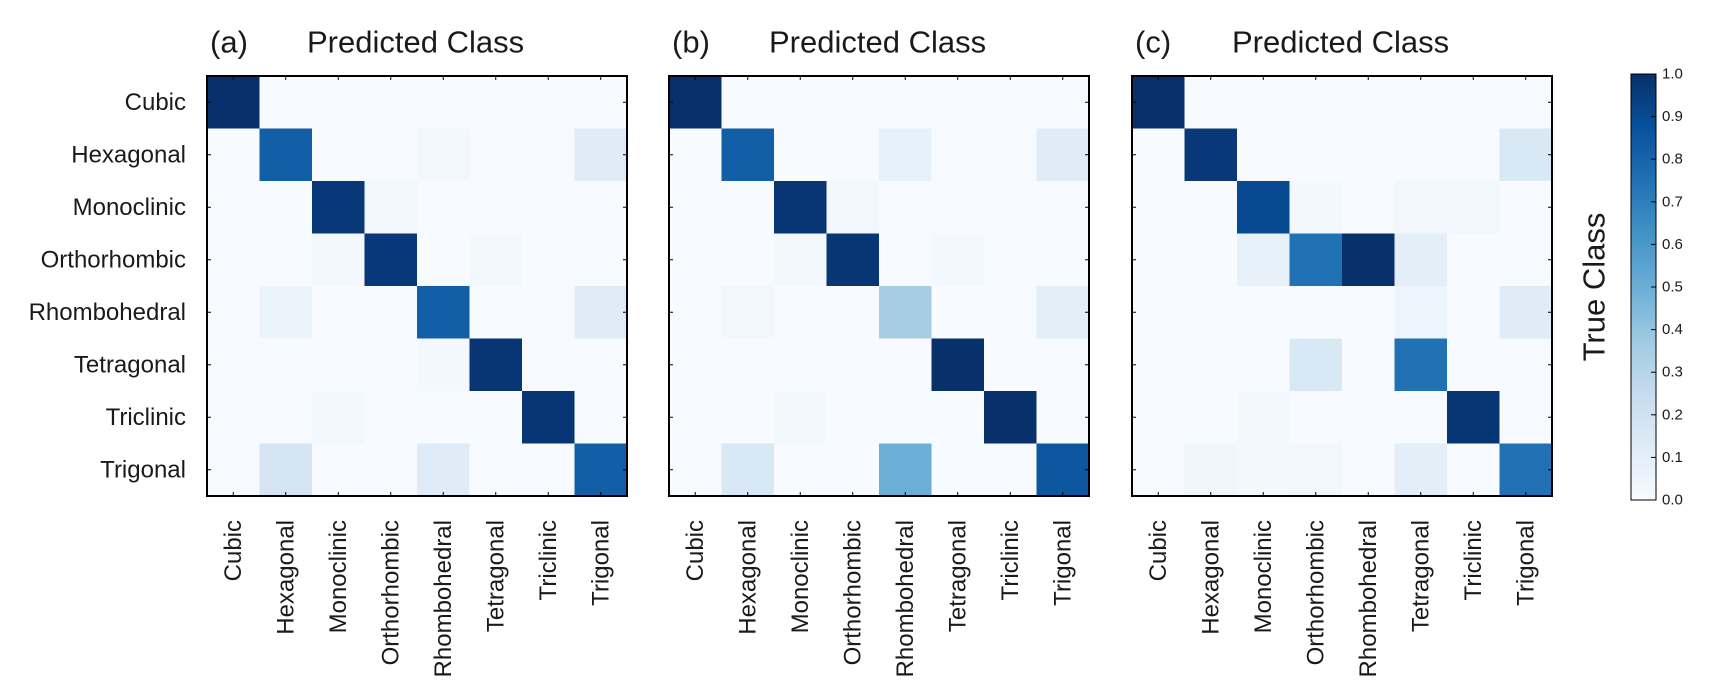  What do you see at coordinates (107, 312) in the screenshot?
I see `y-tick-label: Rhombohedral` at bounding box center [107, 312].